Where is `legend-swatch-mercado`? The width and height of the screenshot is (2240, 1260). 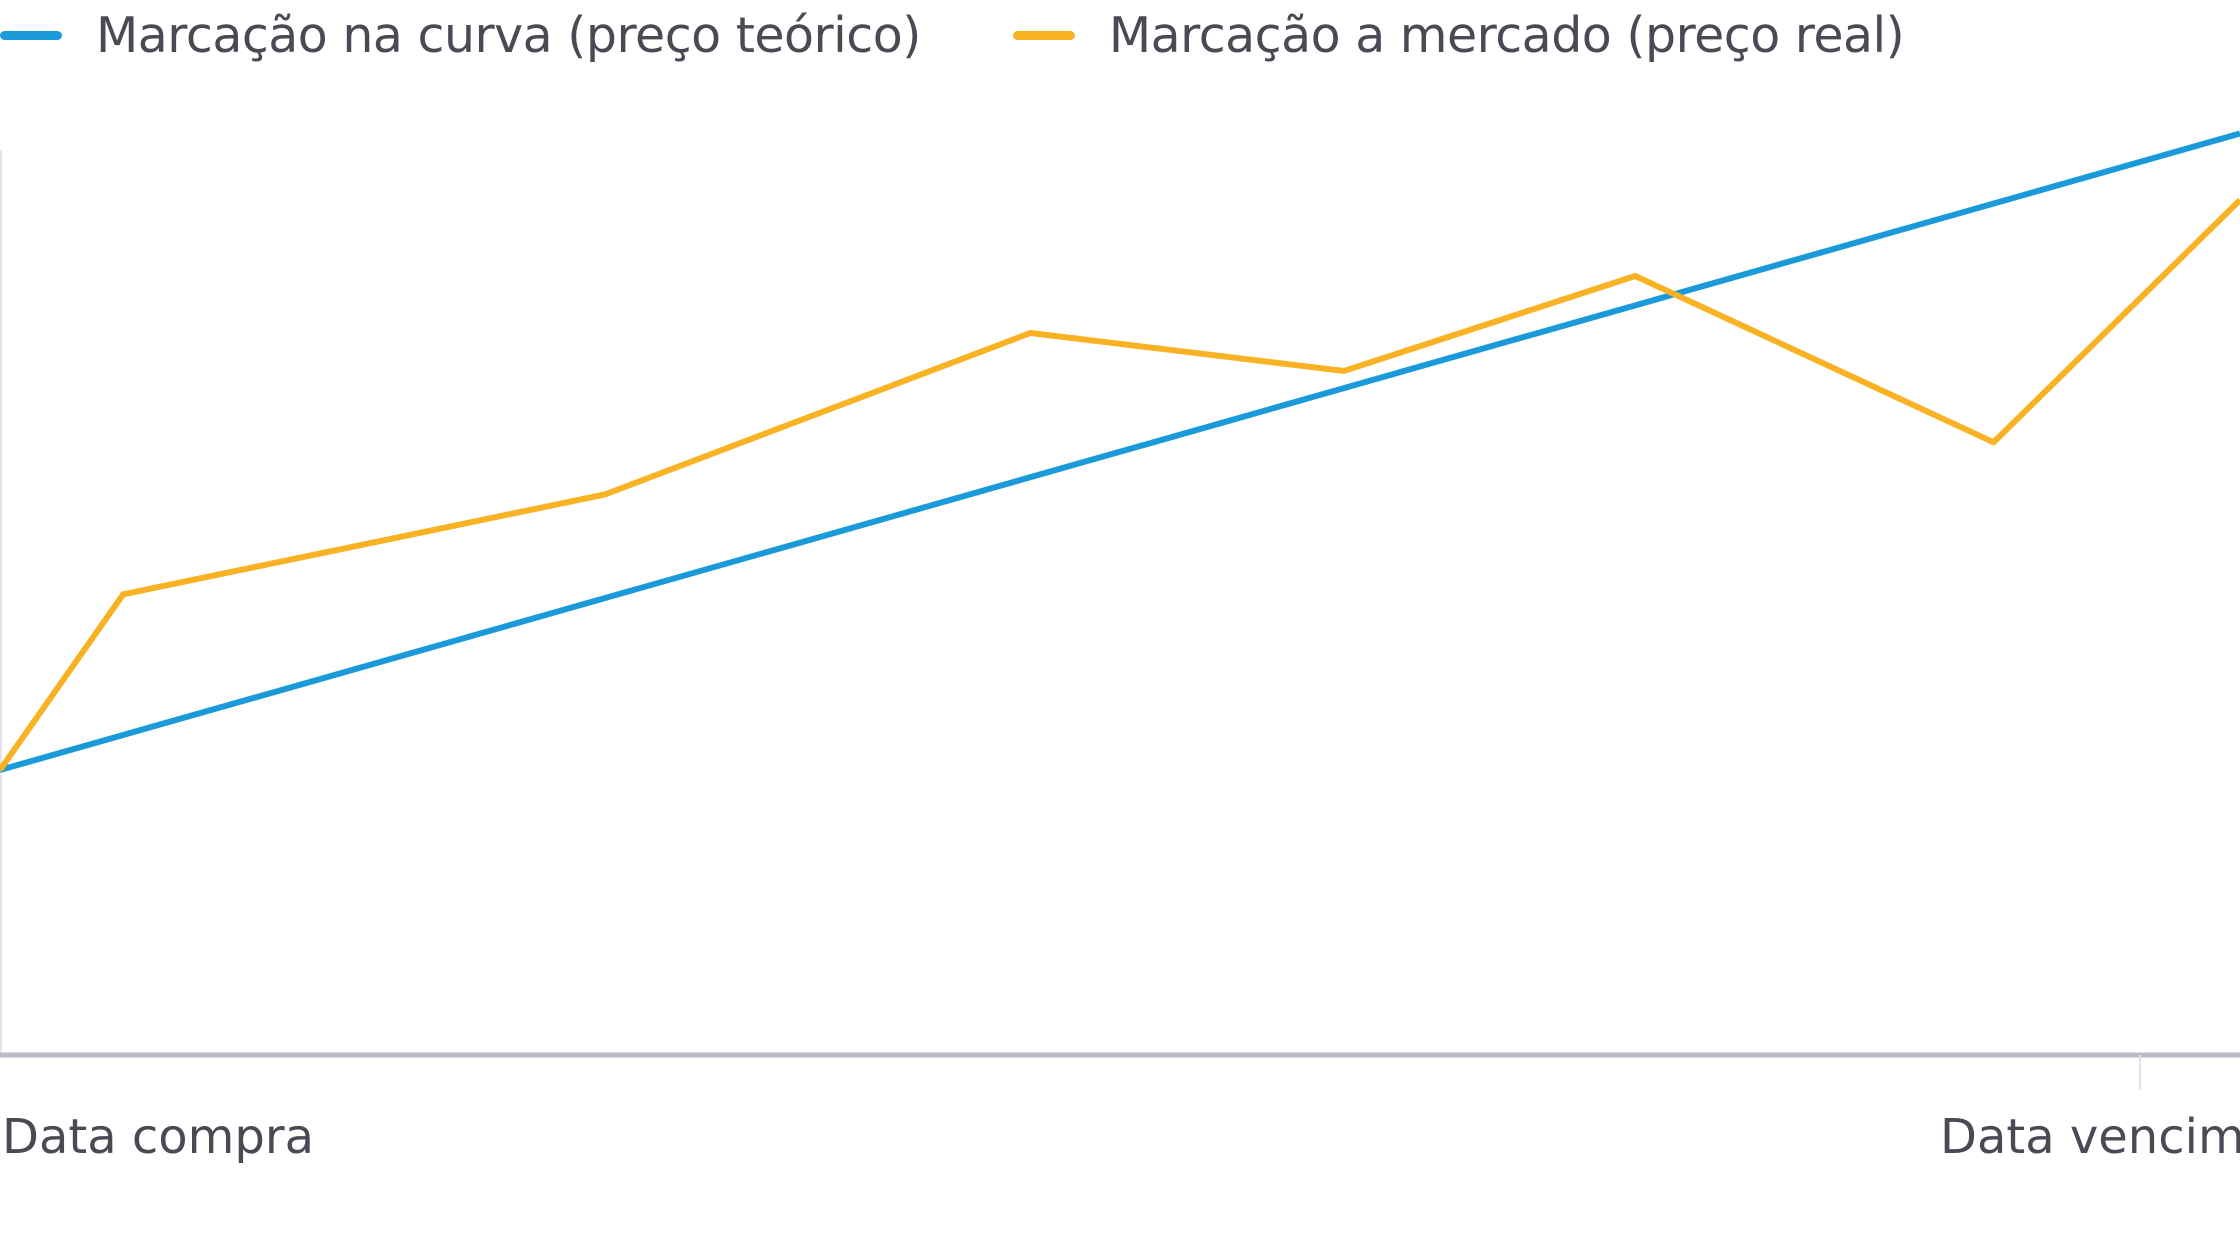
legend-swatch-mercado is located at coordinates (1043, 35).